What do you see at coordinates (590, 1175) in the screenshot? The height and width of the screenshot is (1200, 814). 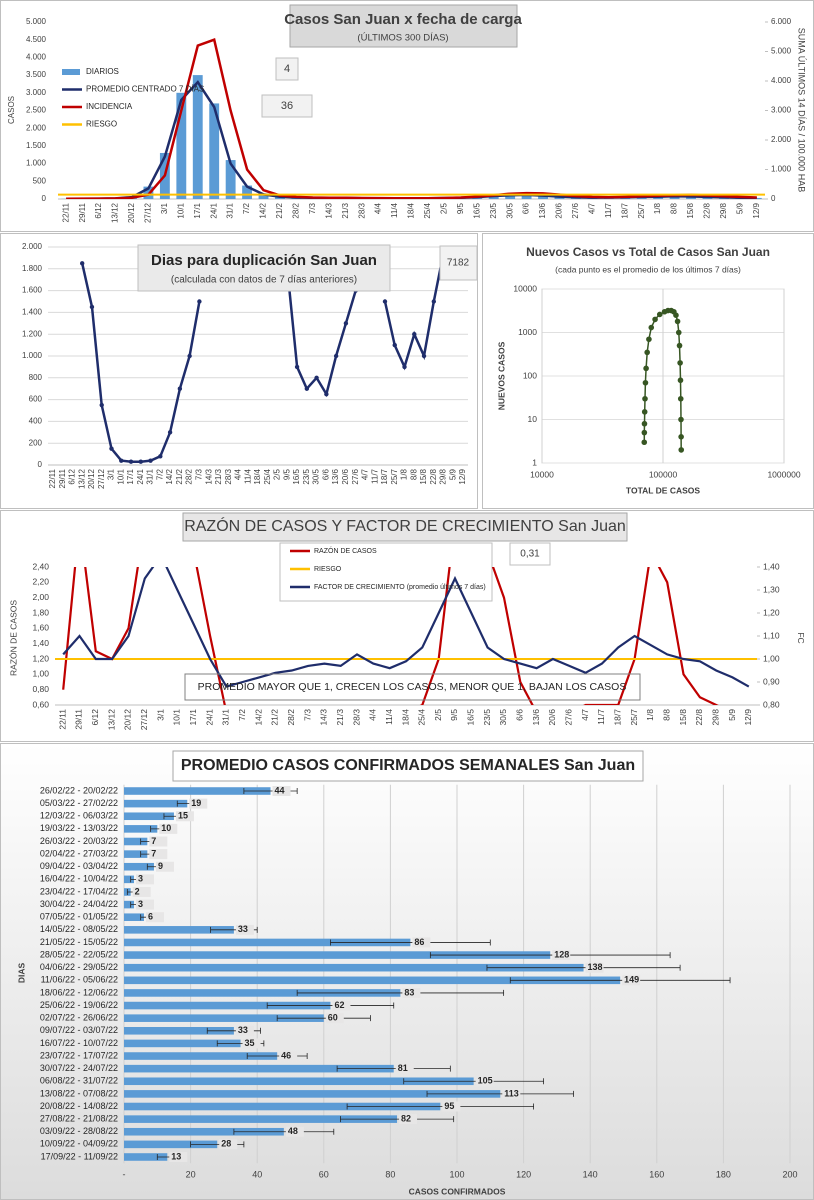 I see `x-tick-label: 140` at bounding box center [590, 1175].